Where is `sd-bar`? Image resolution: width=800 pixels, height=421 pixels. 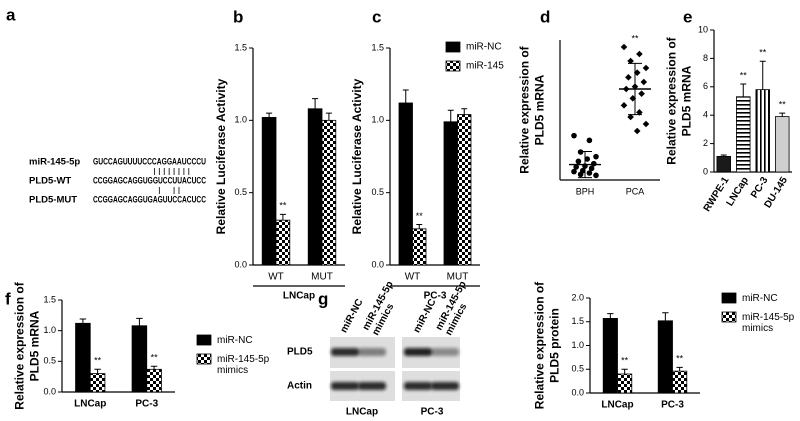 sd-bar is located at coordinates (635, 89).